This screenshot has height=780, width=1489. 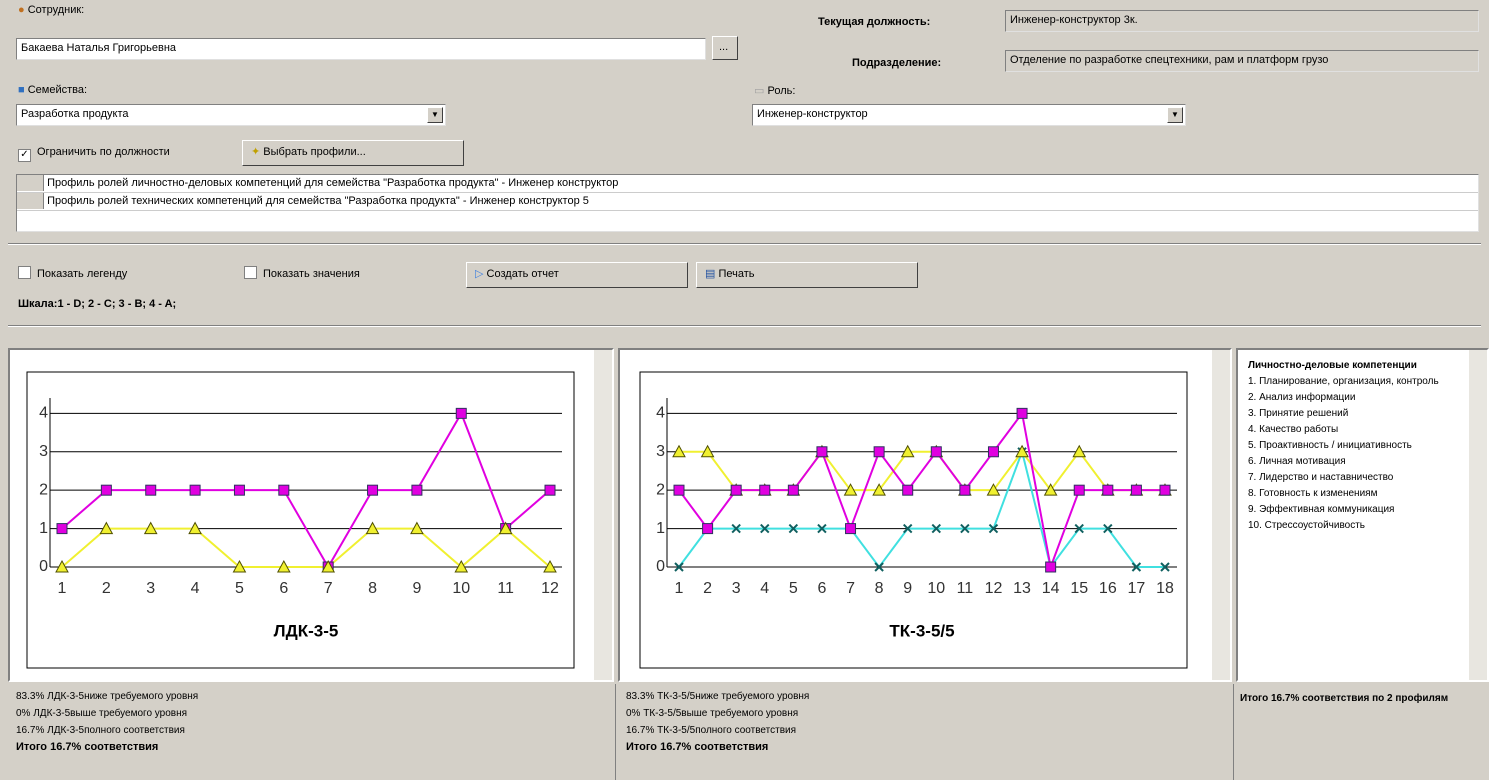 I want to click on employee-field: Бакаева Наталья Григорьевна, so click(x=361, y=49).